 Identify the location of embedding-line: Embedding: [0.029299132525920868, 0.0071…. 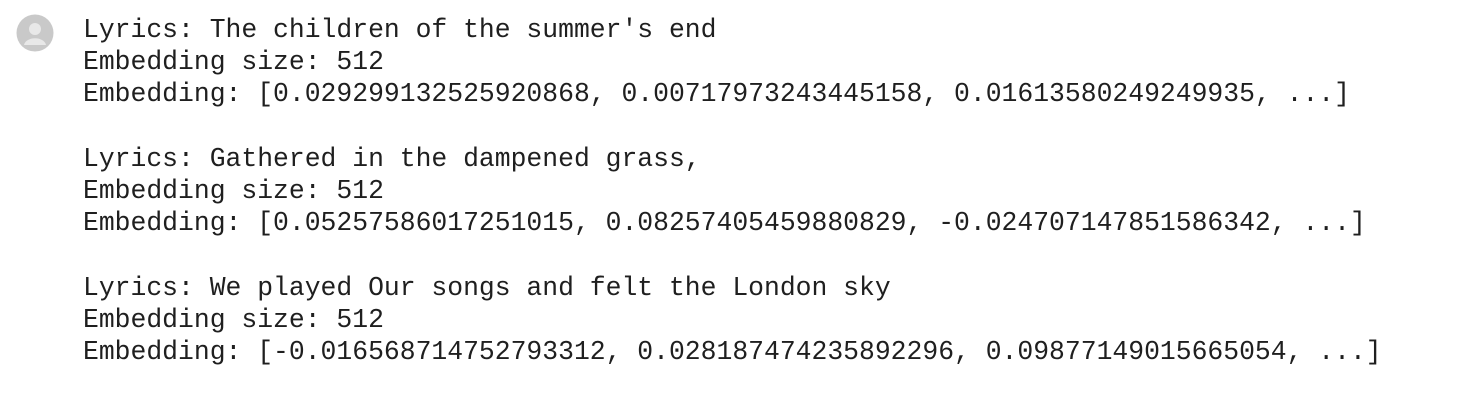
(716, 94).